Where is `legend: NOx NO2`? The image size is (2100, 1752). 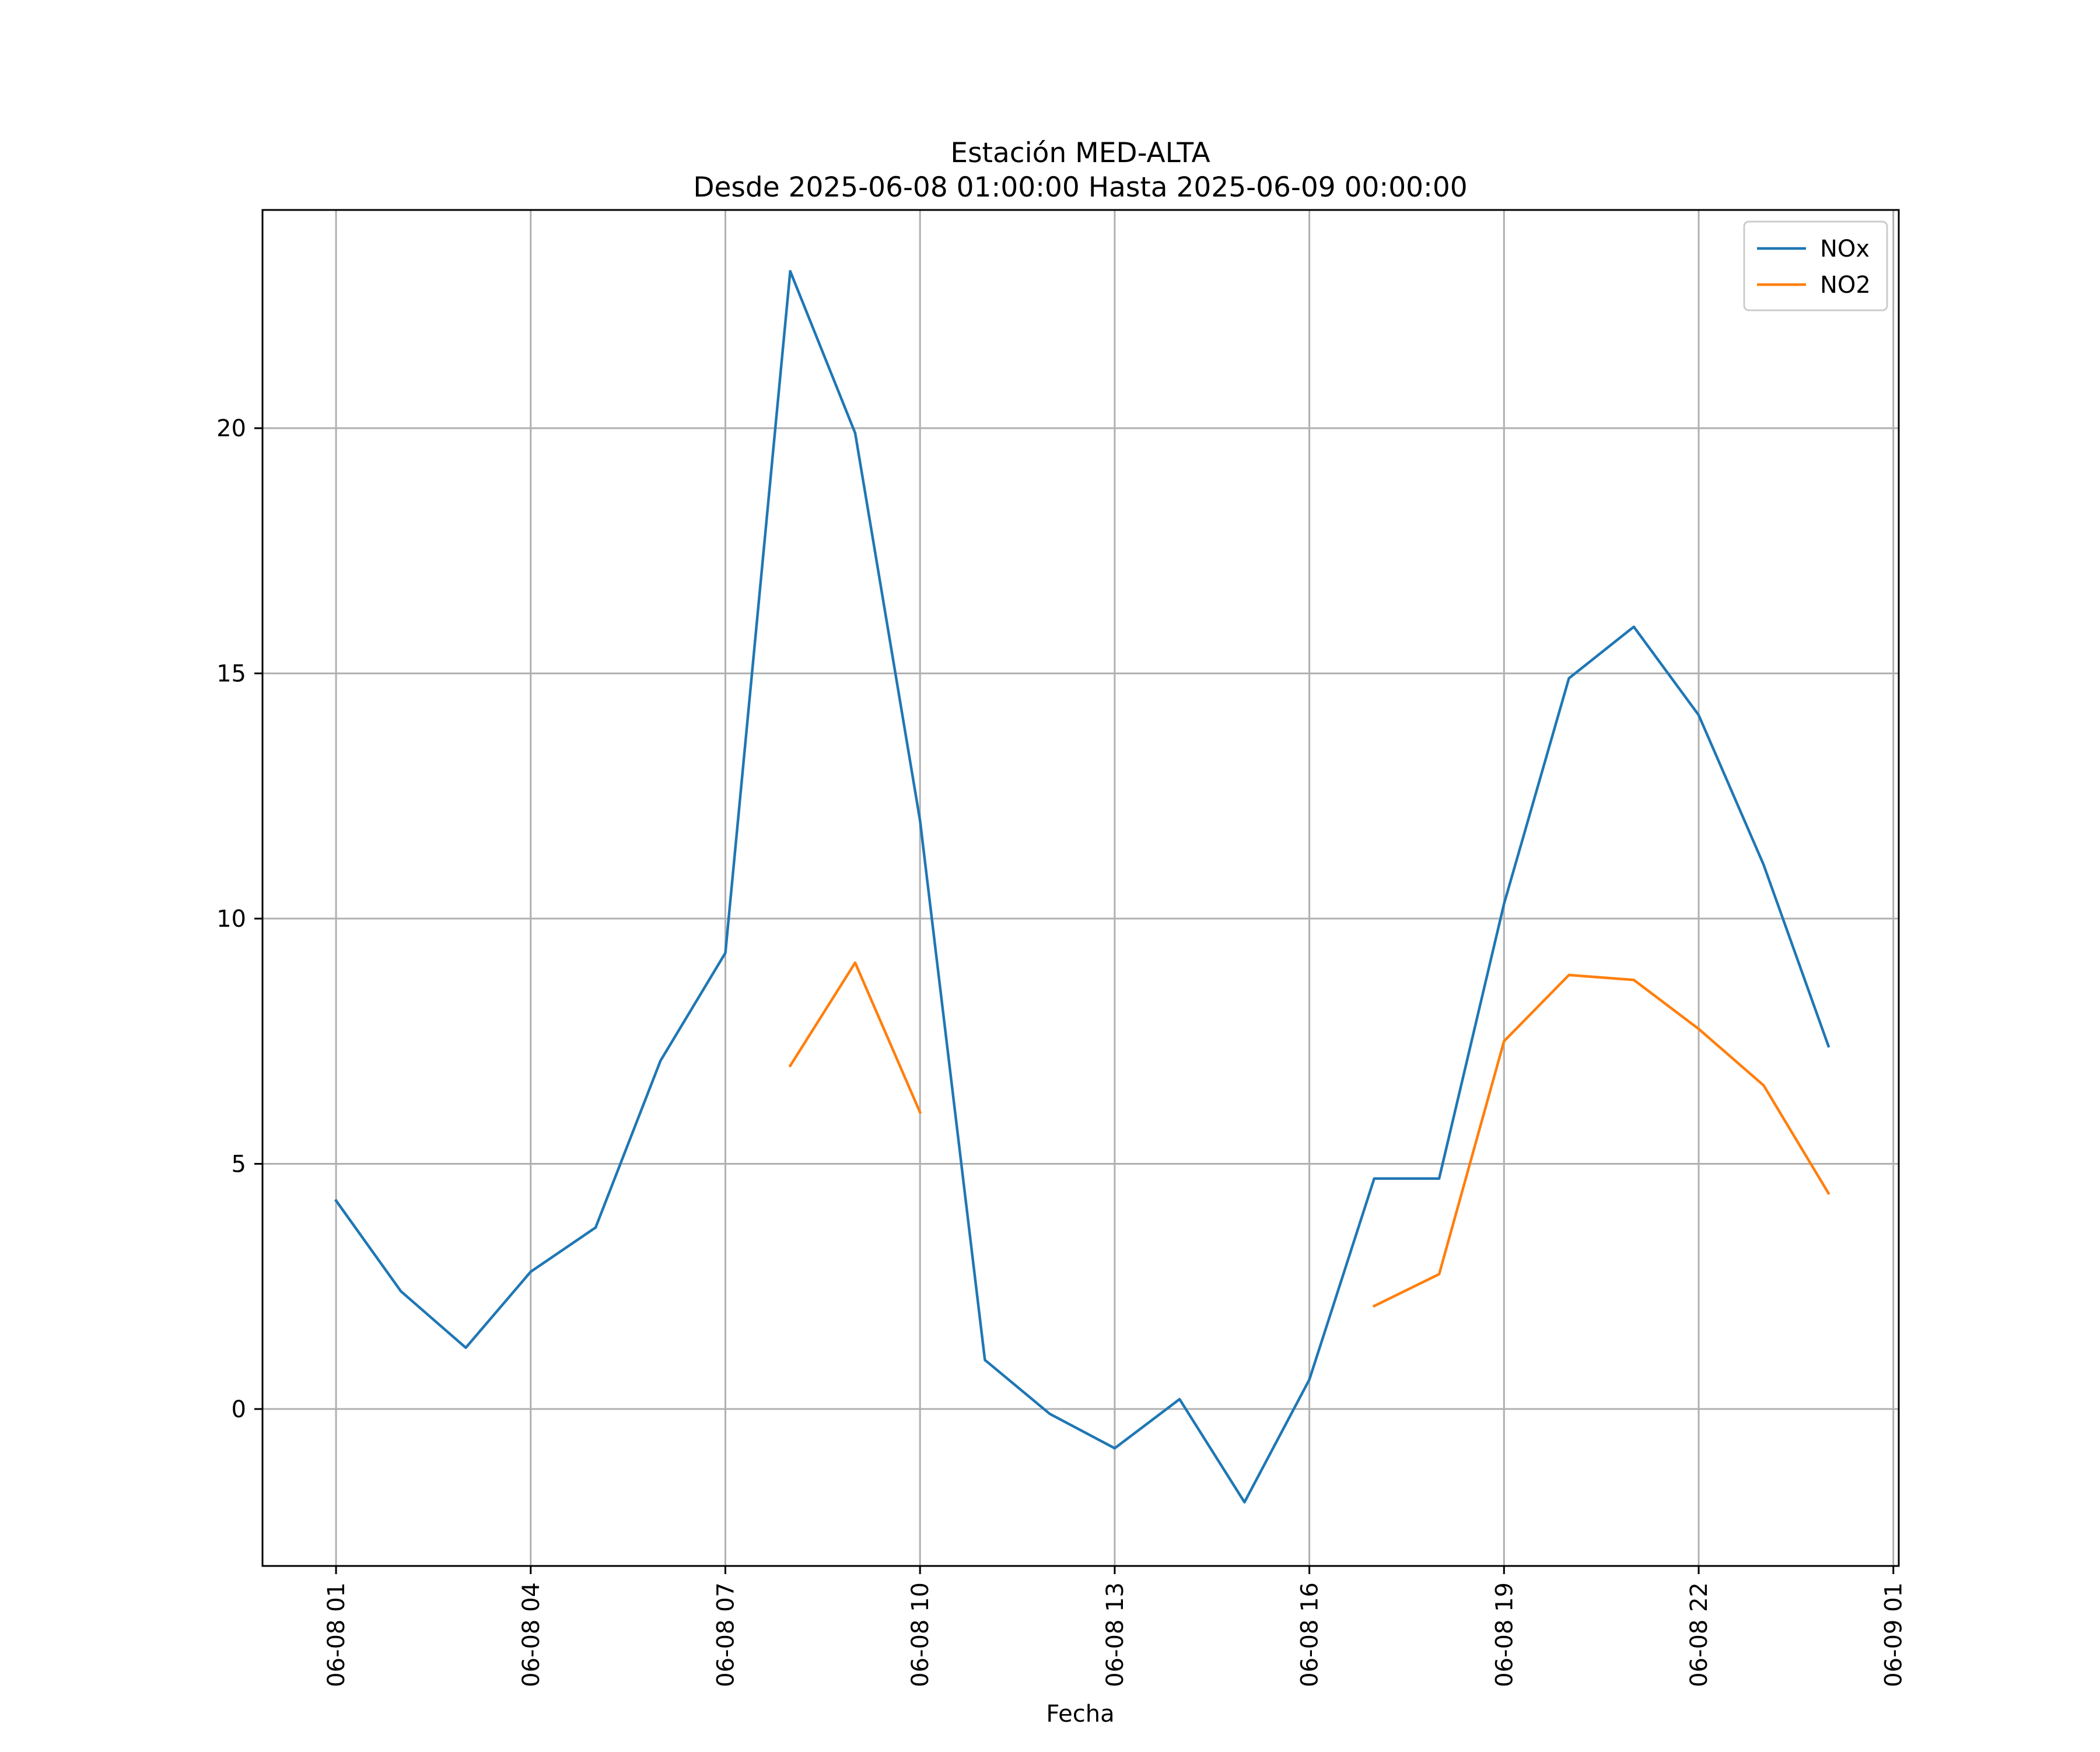
legend: NOx NO2 is located at coordinates (1815, 265).